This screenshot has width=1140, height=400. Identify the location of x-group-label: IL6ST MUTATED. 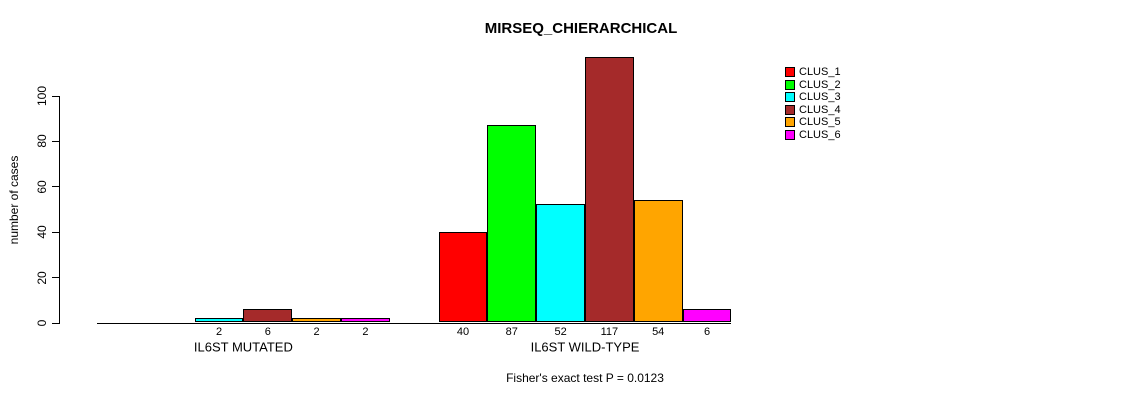
(243, 347).